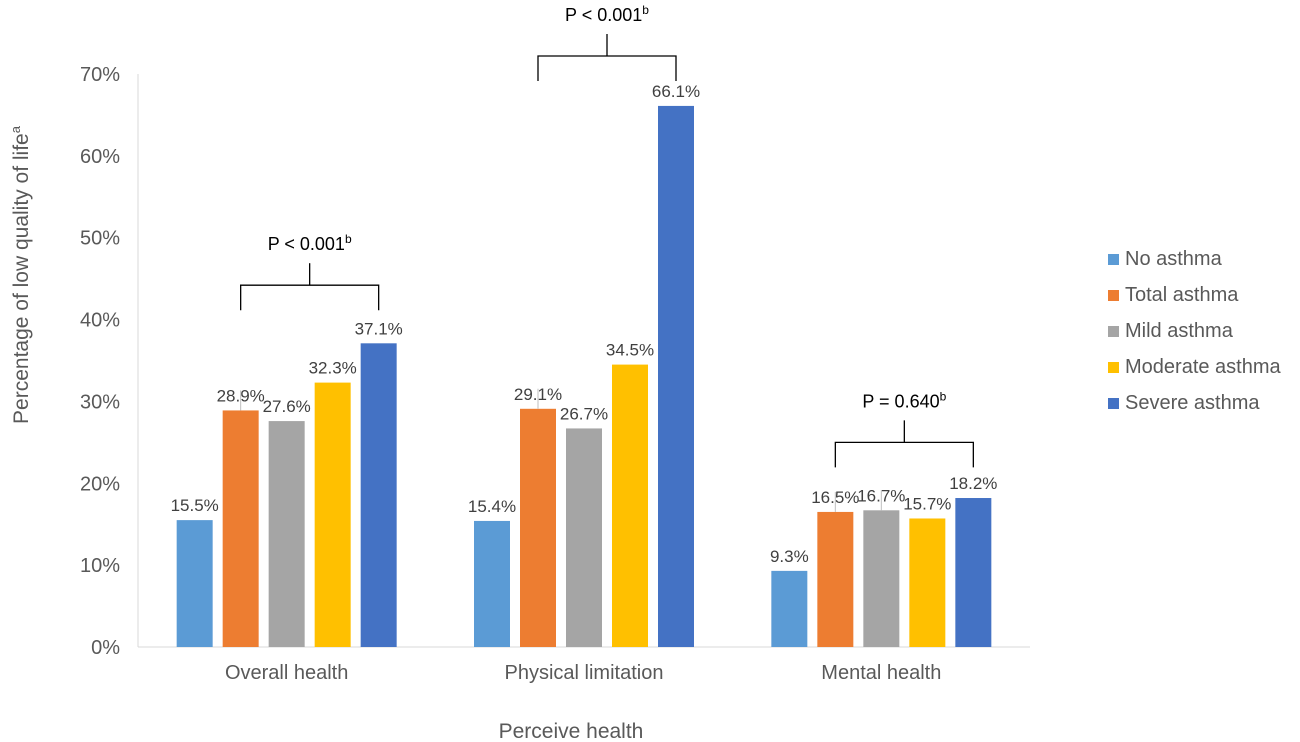 This screenshot has width=1300, height=742. I want to click on y-tick-label: 30%, so click(100, 402).